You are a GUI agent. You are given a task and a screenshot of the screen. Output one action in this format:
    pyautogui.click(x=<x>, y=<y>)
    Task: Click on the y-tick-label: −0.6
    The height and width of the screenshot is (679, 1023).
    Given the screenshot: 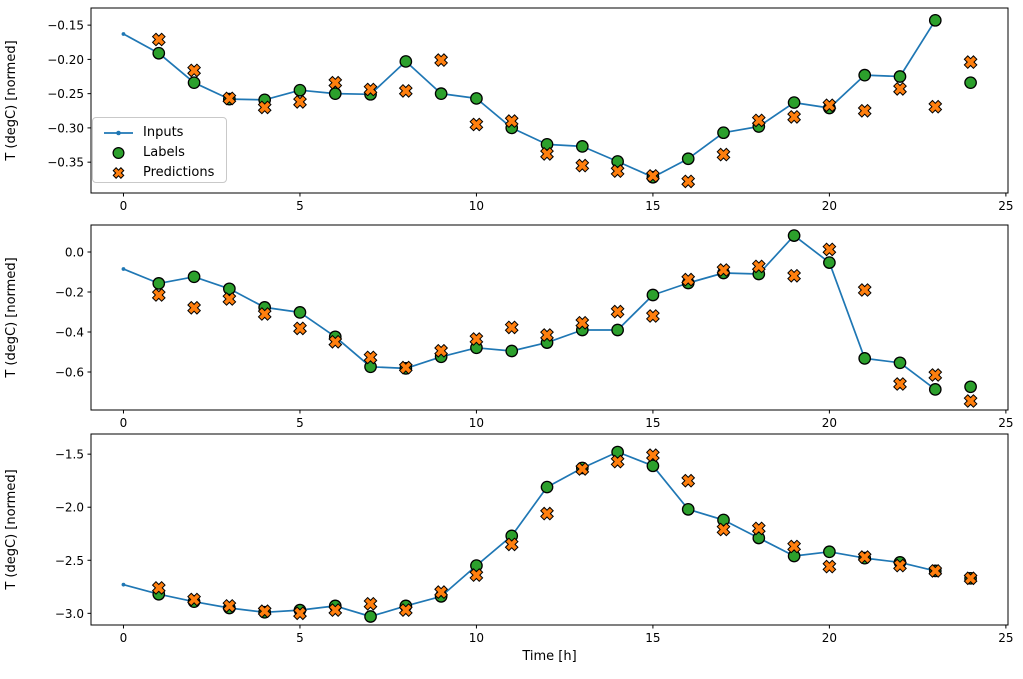 What is the action you would take?
    pyautogui.click(x=69, y=373)
    